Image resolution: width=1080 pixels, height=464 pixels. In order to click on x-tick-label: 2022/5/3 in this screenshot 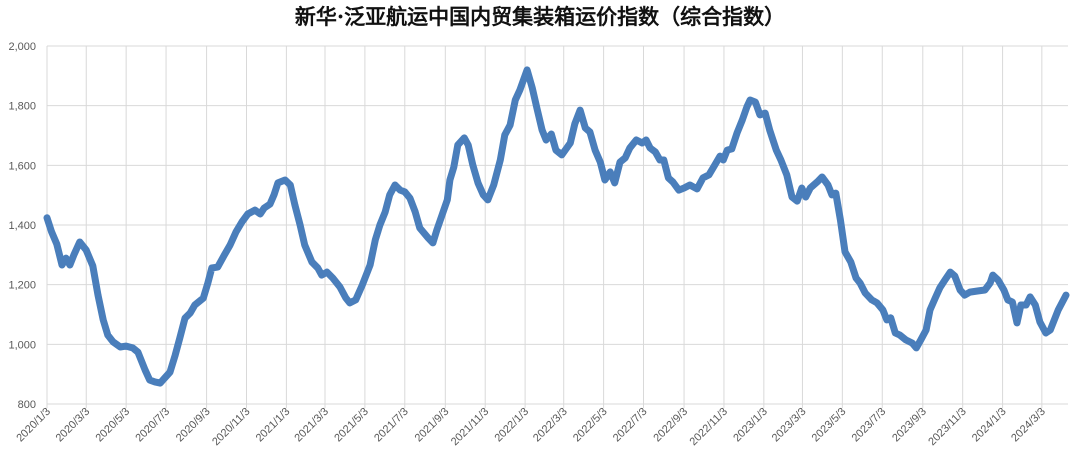, I will do `click(590, 425)`.